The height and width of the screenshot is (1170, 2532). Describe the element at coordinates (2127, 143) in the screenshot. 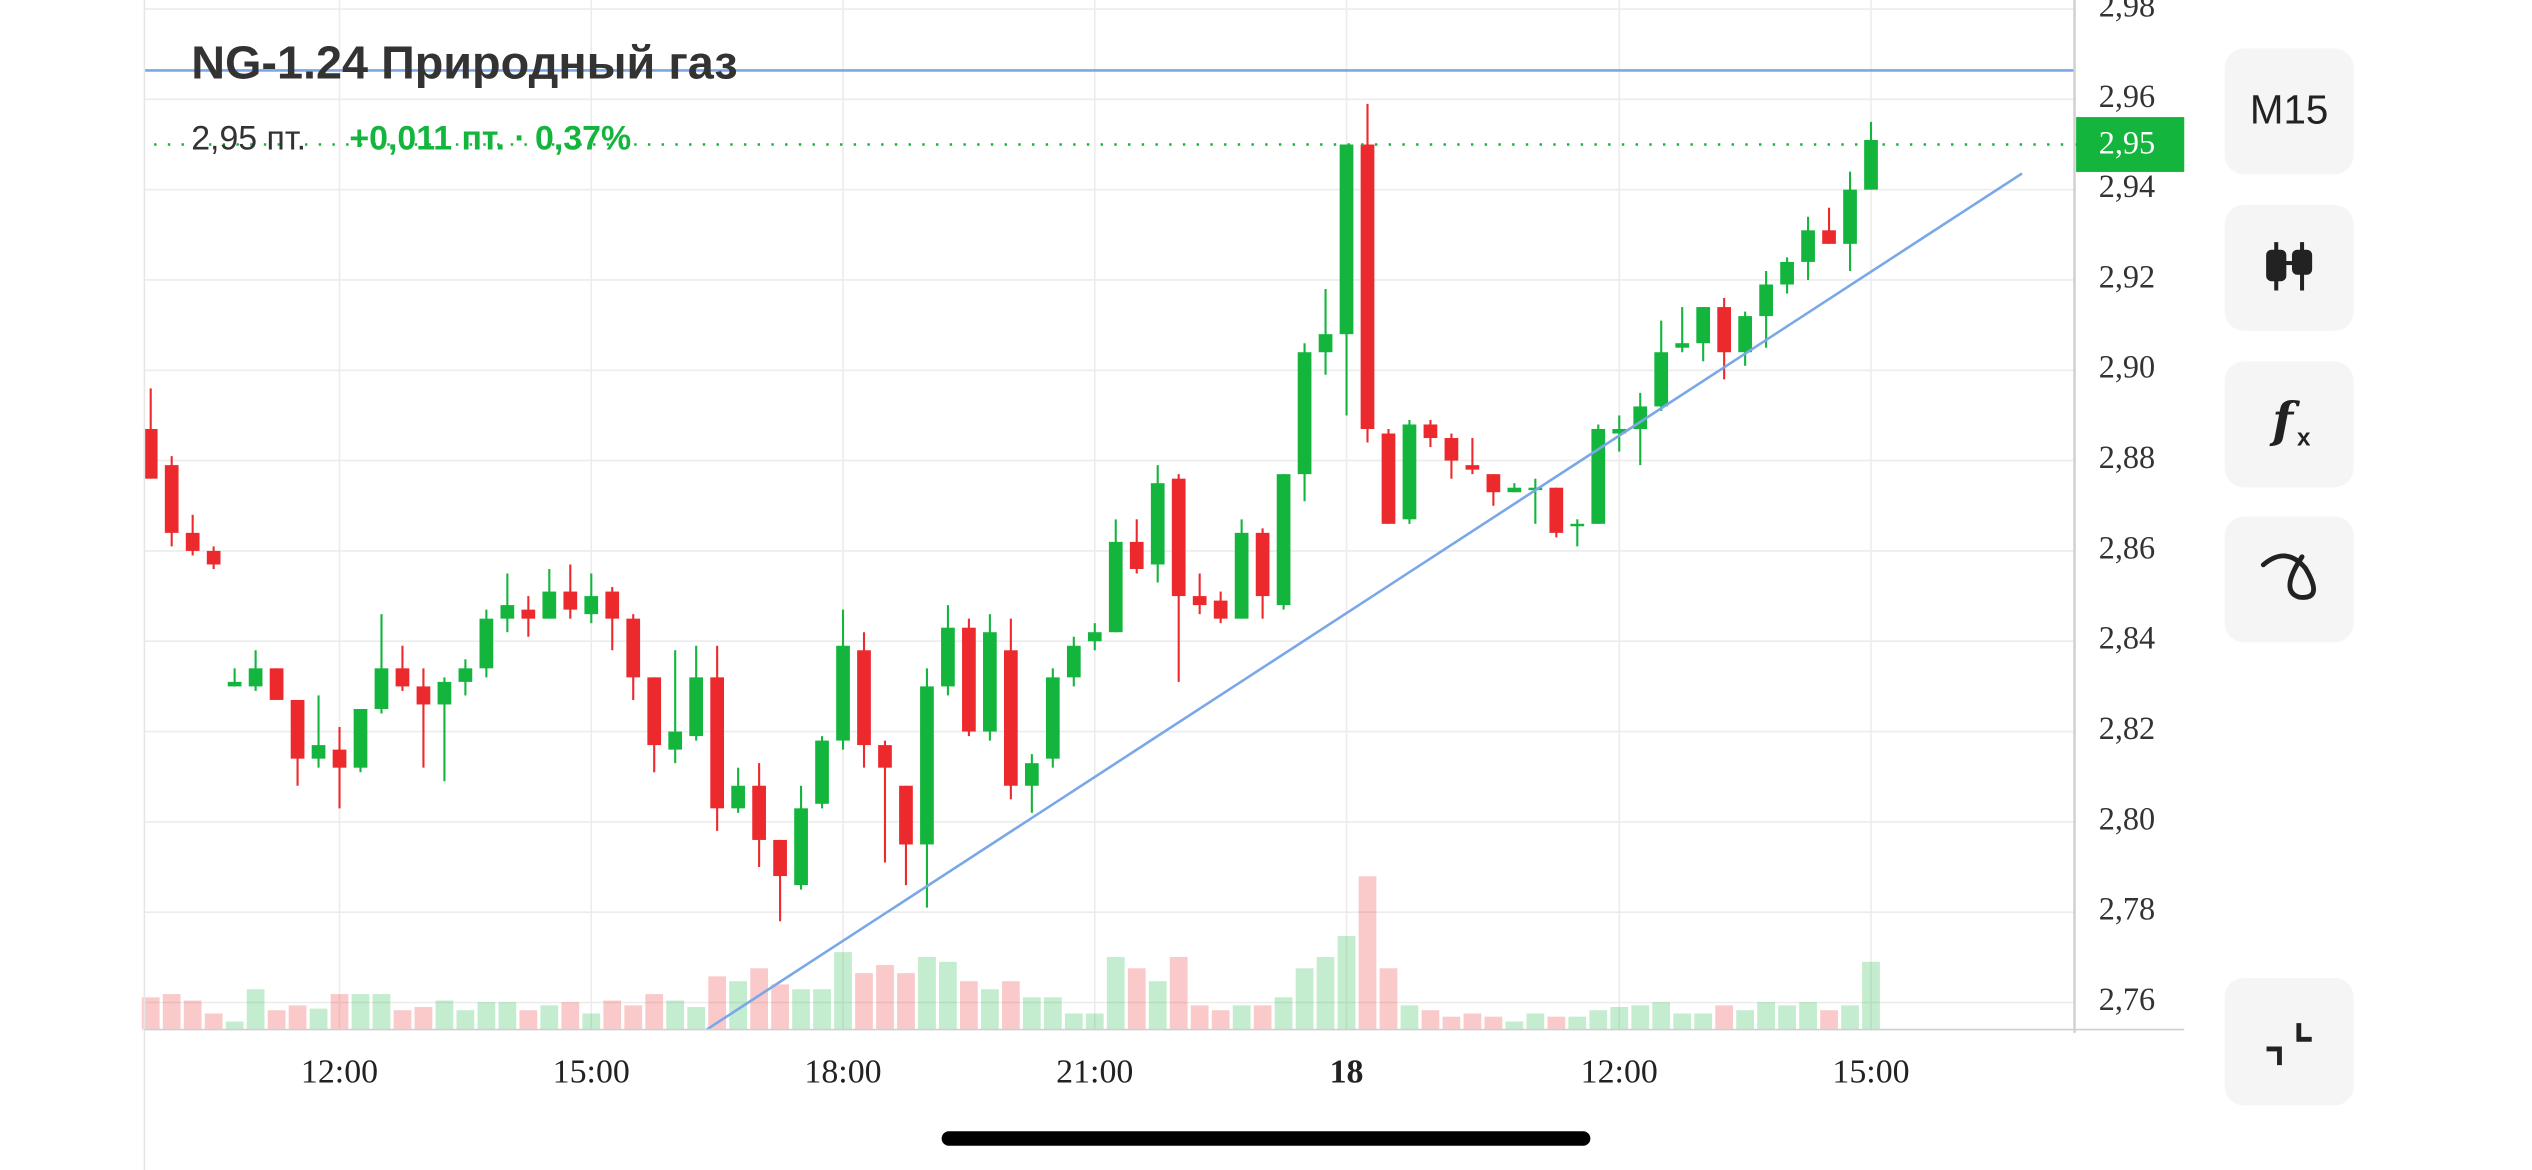

I see `last-price-label: 2,95` at that location.